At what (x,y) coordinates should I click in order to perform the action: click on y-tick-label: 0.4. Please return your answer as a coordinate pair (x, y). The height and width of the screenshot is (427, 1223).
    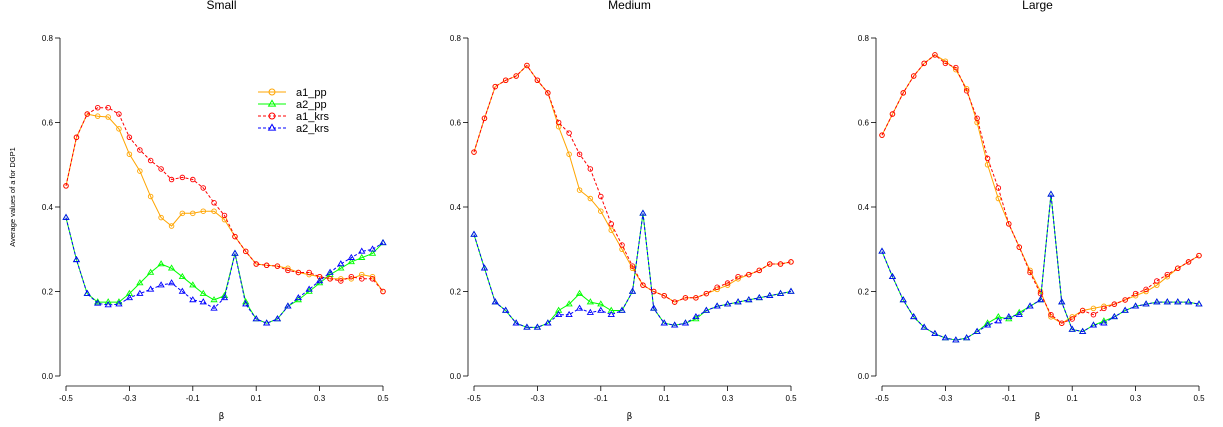
    Looking at the image, I should click on (456, 207).